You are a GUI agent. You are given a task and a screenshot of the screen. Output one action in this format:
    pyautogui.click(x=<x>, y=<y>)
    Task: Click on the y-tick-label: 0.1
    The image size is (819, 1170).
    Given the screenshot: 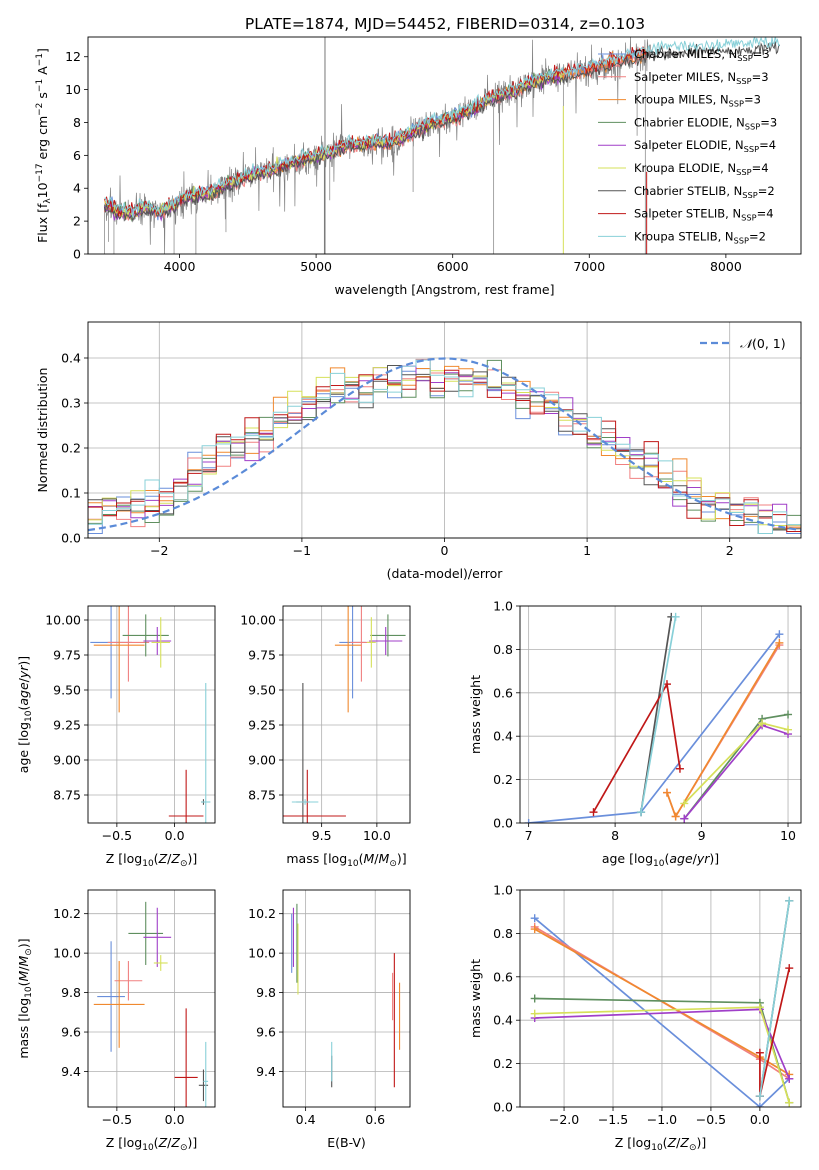 What is the action you would take?
    pyautogui.click(x=71, y=493)
    